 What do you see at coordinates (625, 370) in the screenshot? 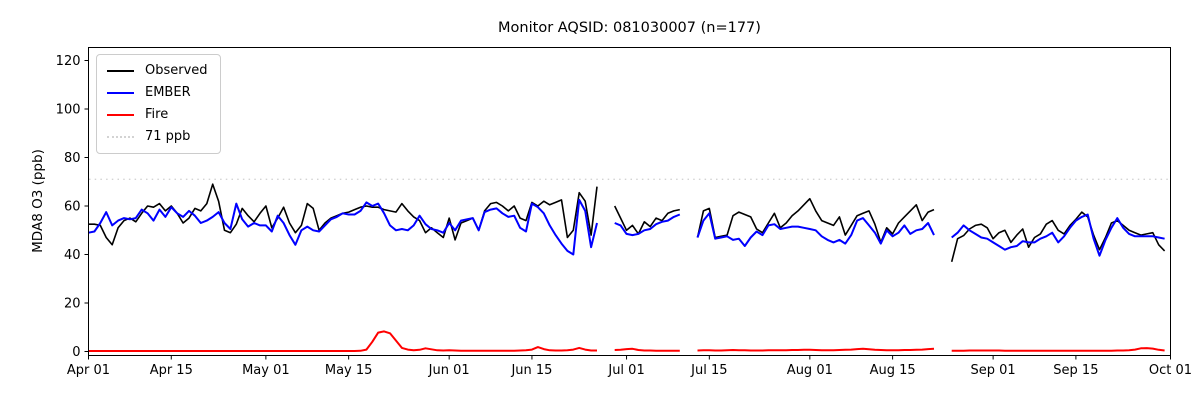
I see `x-tick-label: Jul 01` at bounding box center [625, 370].